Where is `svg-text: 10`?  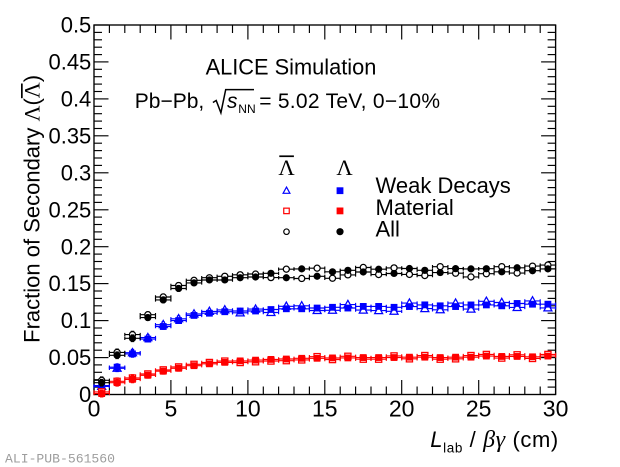
svg-text: 10 is located at coordinates (248, 409).